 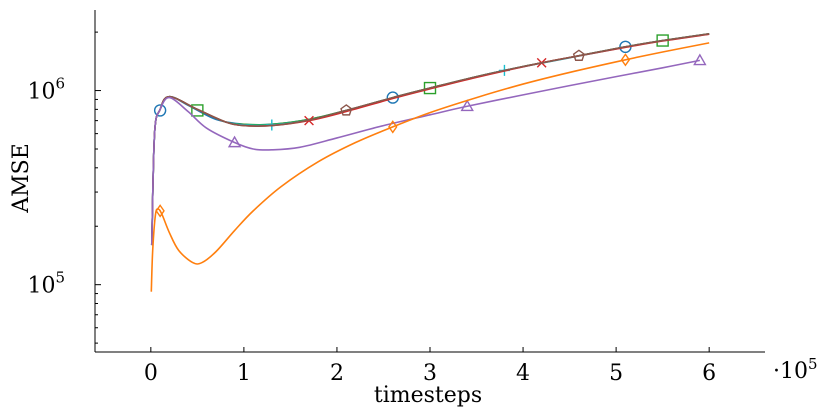 I want to click on x-tick-label: 4, so click(x=523, y=373).